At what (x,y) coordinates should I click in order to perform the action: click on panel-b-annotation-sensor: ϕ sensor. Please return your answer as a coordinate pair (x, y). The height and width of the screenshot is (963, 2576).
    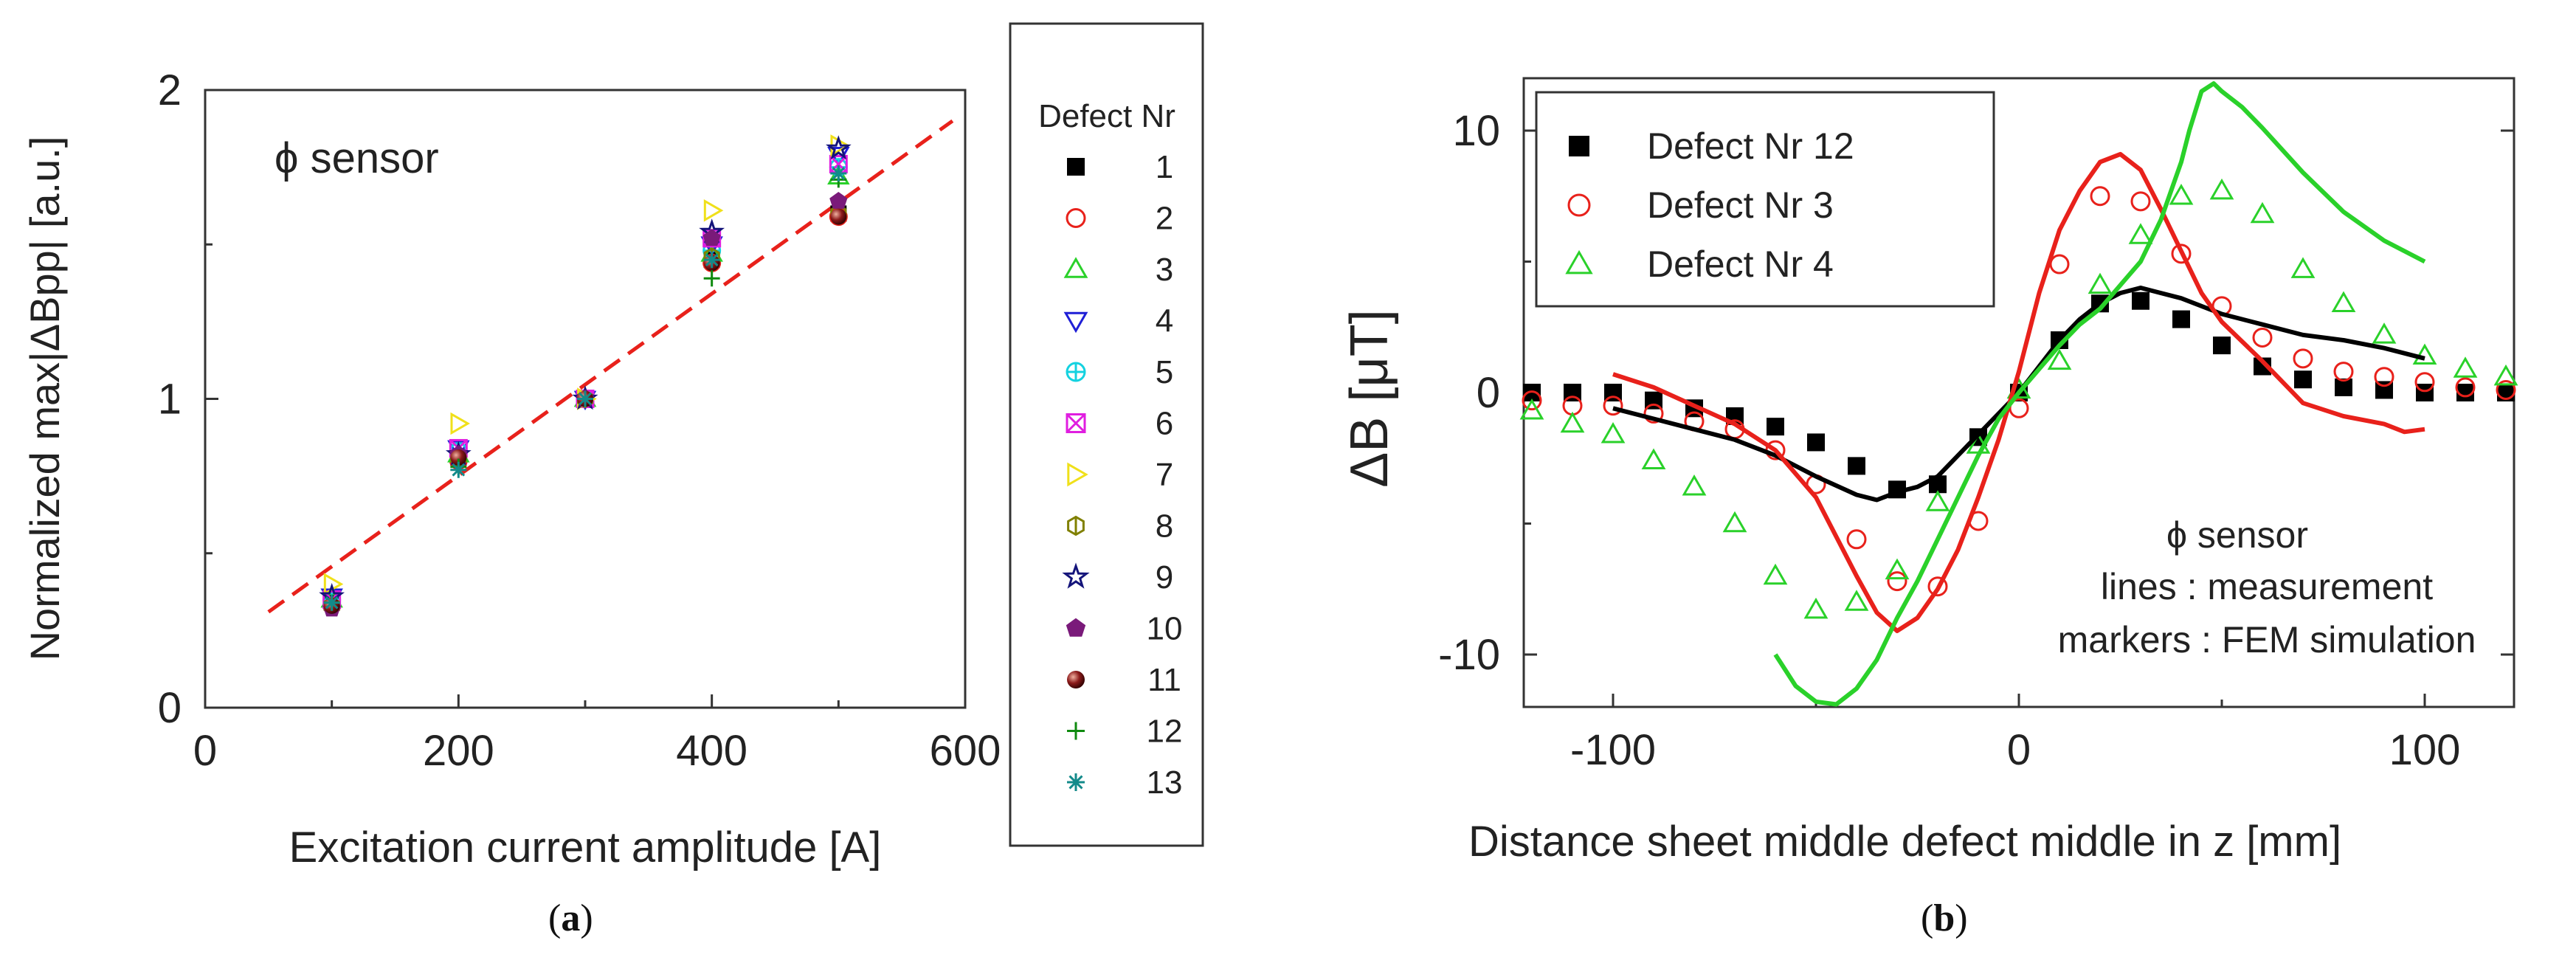
    Looking at the image, I should click on (2237, 535).